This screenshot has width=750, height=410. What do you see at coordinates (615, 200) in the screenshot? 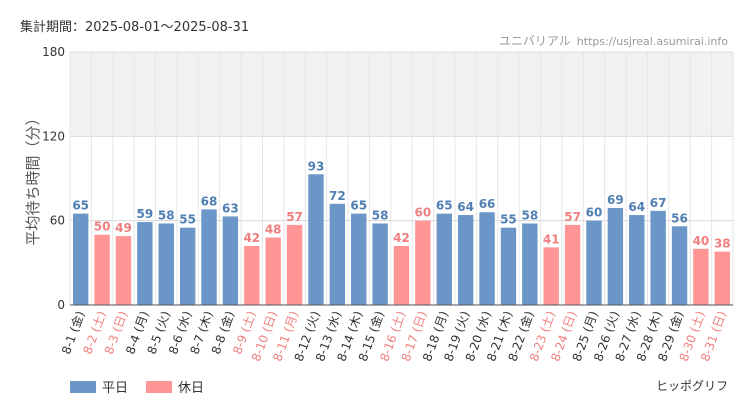
I see `data-label: 69` at bounding box center [615, 200].